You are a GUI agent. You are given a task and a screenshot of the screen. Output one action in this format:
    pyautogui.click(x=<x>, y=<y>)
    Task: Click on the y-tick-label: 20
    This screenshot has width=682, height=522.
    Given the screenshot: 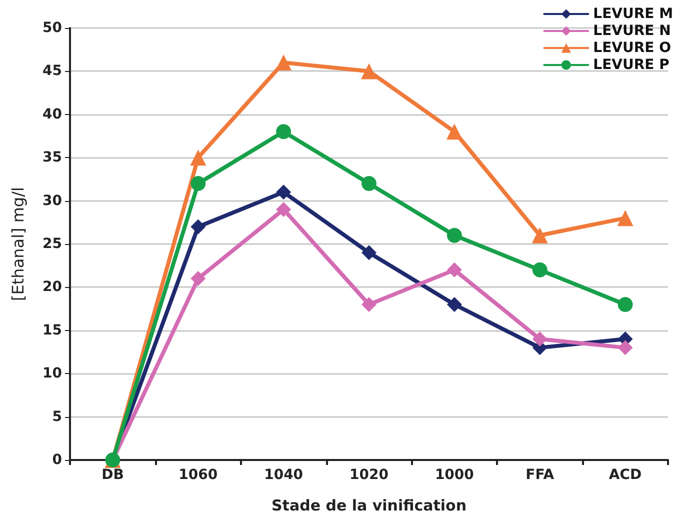 What is the action you would take?
    pyautogui.click(x=52, y=287)
    